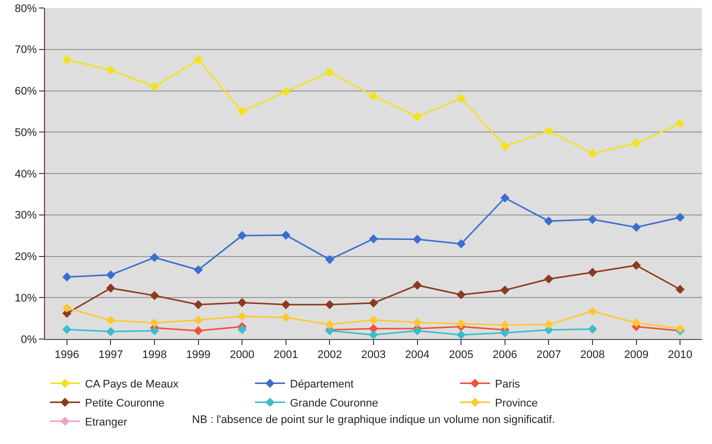 The height and width of the screenshot is (444, 712). I want to click on legend-label: CA Pays de Meaux, so click(132, 384).